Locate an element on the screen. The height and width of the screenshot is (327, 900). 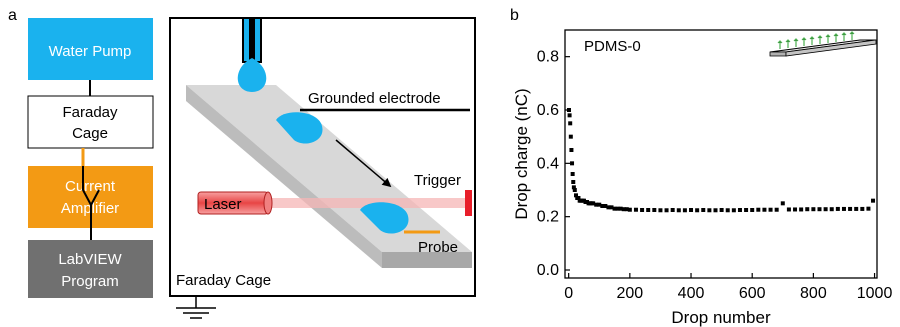
plate-front-edge is located at coordinates (427, 260).